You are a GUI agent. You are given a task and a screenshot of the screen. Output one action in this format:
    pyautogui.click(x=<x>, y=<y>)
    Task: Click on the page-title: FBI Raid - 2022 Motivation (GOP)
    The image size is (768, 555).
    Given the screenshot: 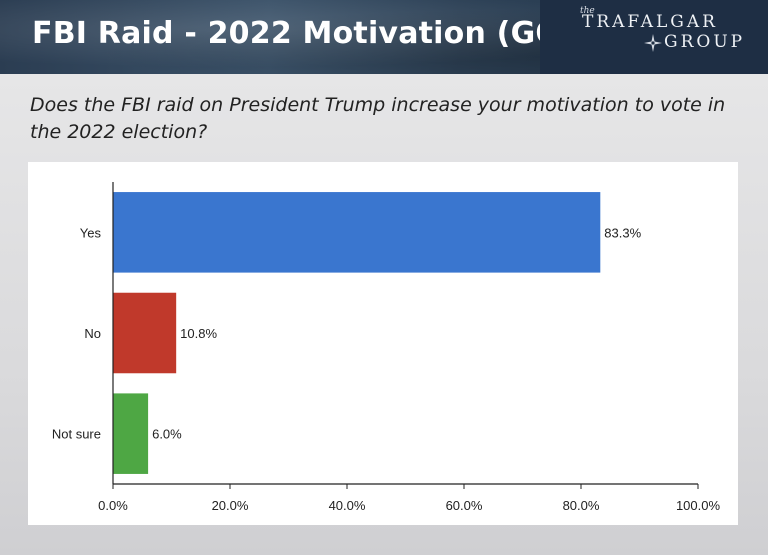 What is the action you would take?
    pyautogui.click(x=315, y=33)
    